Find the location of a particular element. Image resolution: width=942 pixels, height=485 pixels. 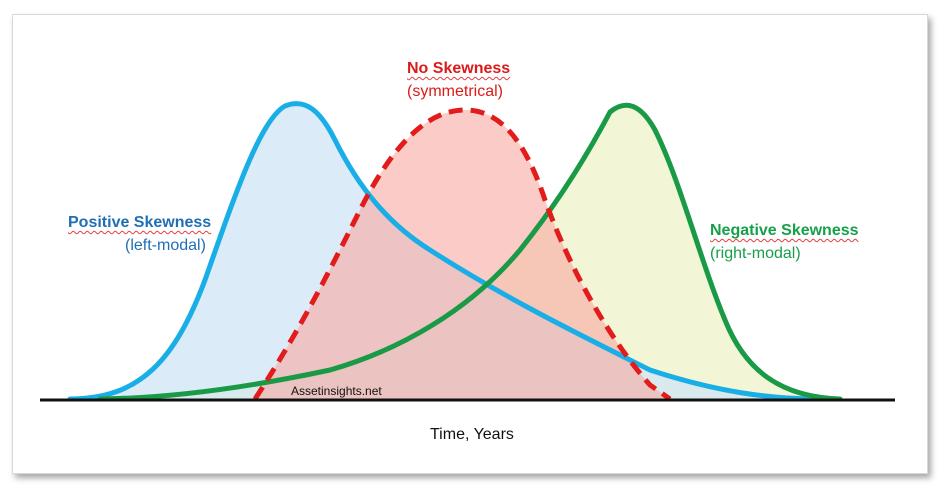

watermark: Assetinsights.net is located at coordinates (336, 391).